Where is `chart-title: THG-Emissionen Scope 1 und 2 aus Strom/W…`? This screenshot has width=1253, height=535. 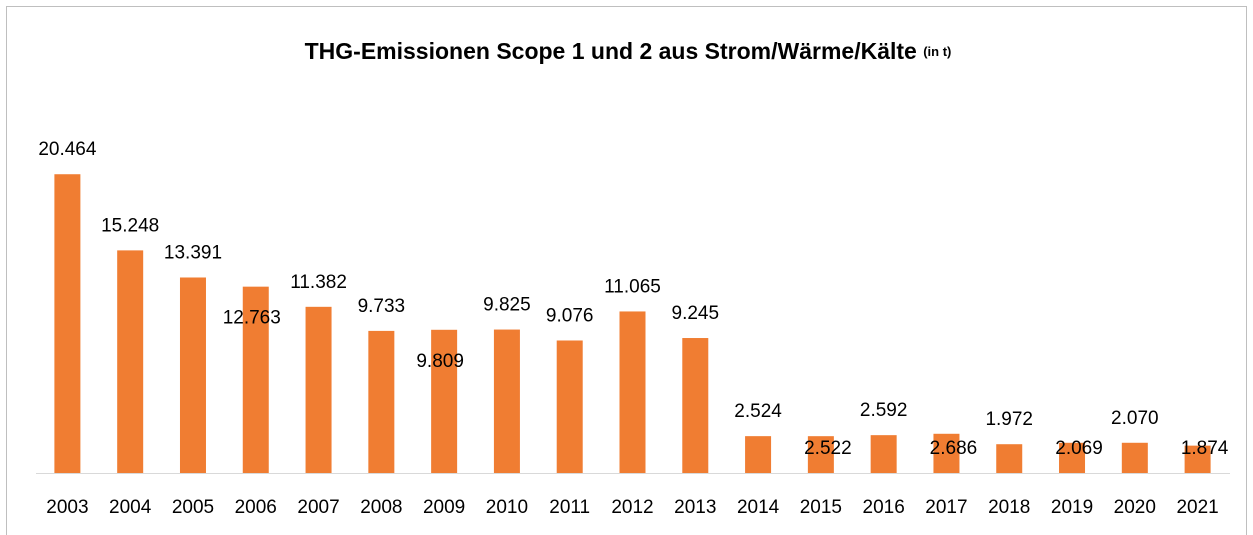 chart-title: THG-Emissionen Scope 1 und 2 aus Strom/W… is located at coordinates (628, 51).